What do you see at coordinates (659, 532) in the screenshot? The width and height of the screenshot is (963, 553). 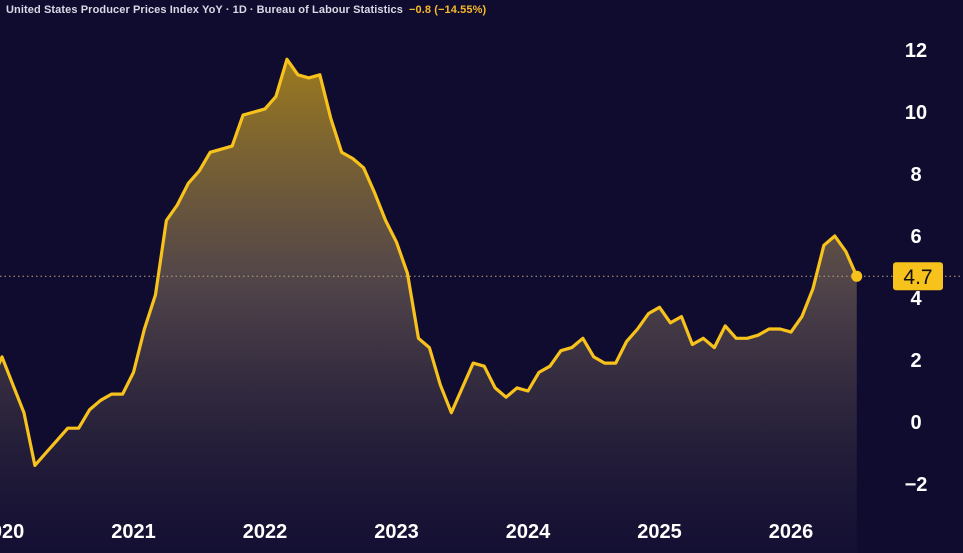 I see `x-tick-label: 2025` at bounding box center [659, 532].